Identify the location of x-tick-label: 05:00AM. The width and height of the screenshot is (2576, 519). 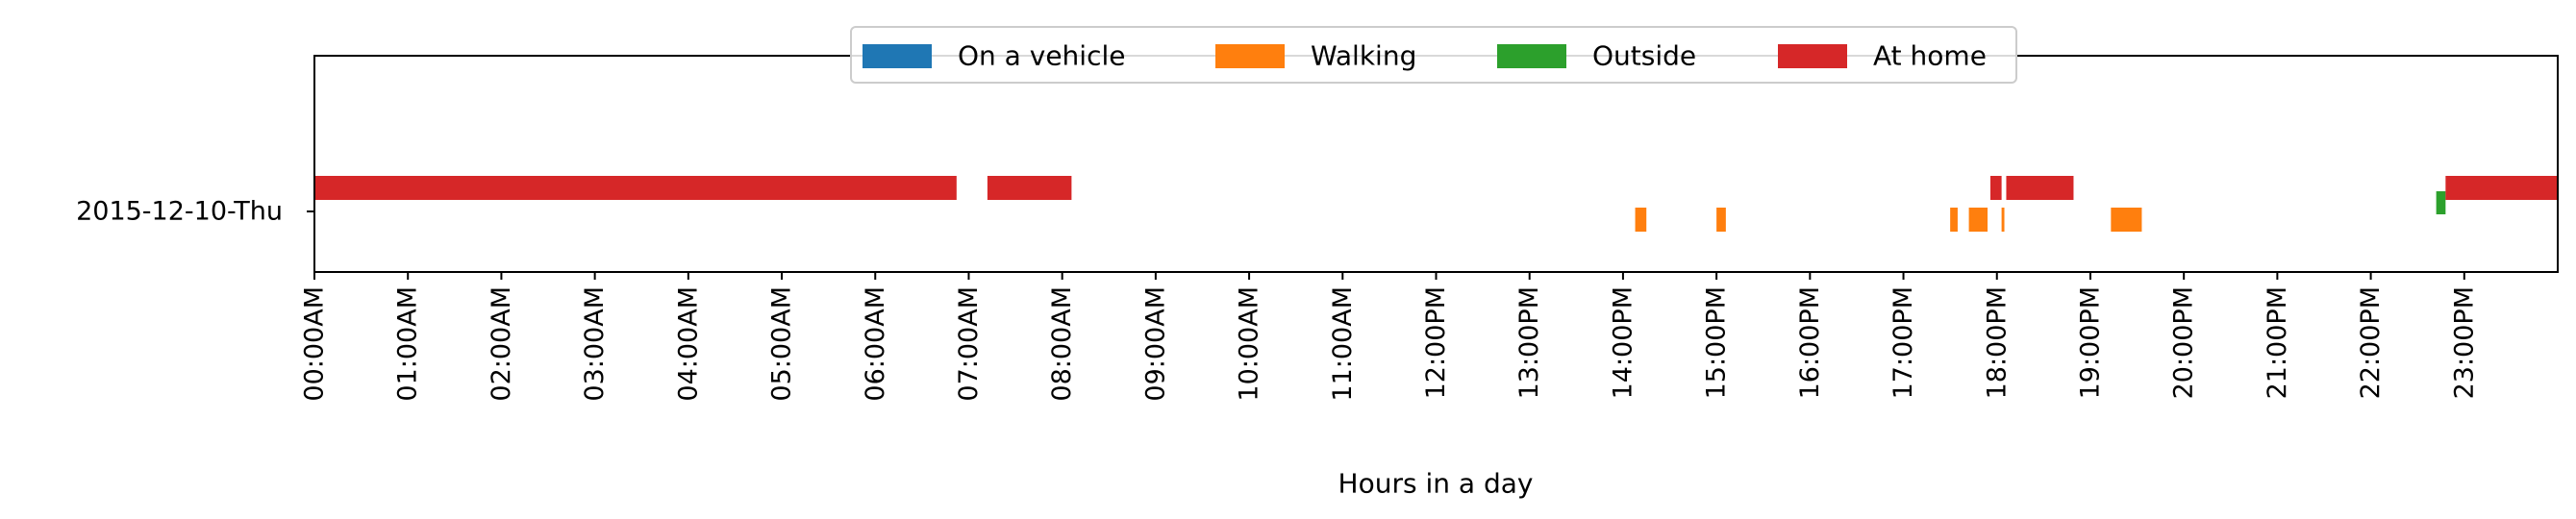
(782, 344).